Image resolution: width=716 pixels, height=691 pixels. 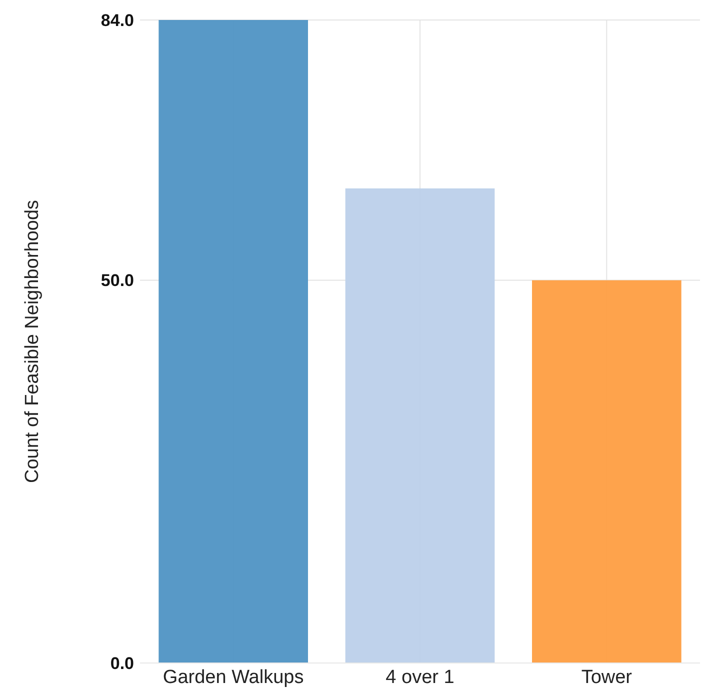 I want to click on y-tick-label: 84.0, so click(x=117, y=20).